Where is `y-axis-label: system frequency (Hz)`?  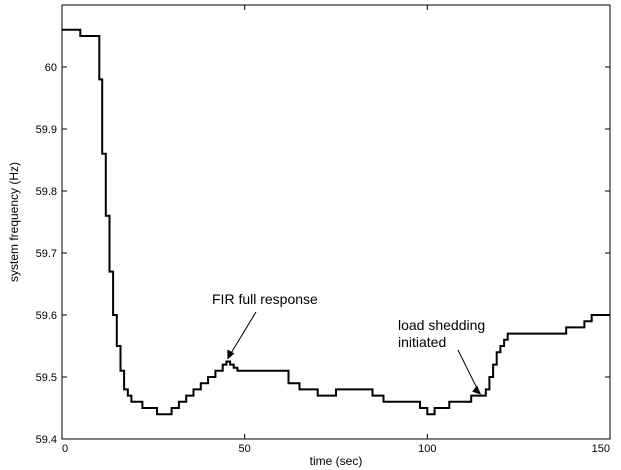 y-axis-label: system frequency (Hz) is located at coordinates (14, 222).